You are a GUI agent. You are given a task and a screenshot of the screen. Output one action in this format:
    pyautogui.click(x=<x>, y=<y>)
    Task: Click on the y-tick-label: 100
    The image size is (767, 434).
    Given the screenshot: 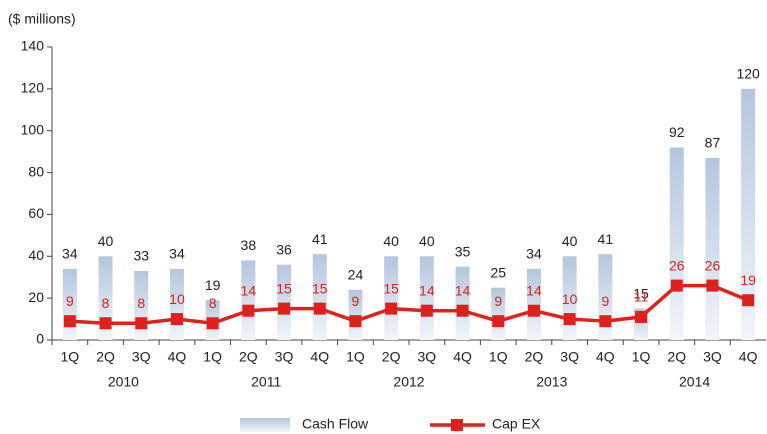 What is the action you would take?
    pyautogui.click(x=33, y=129)
    